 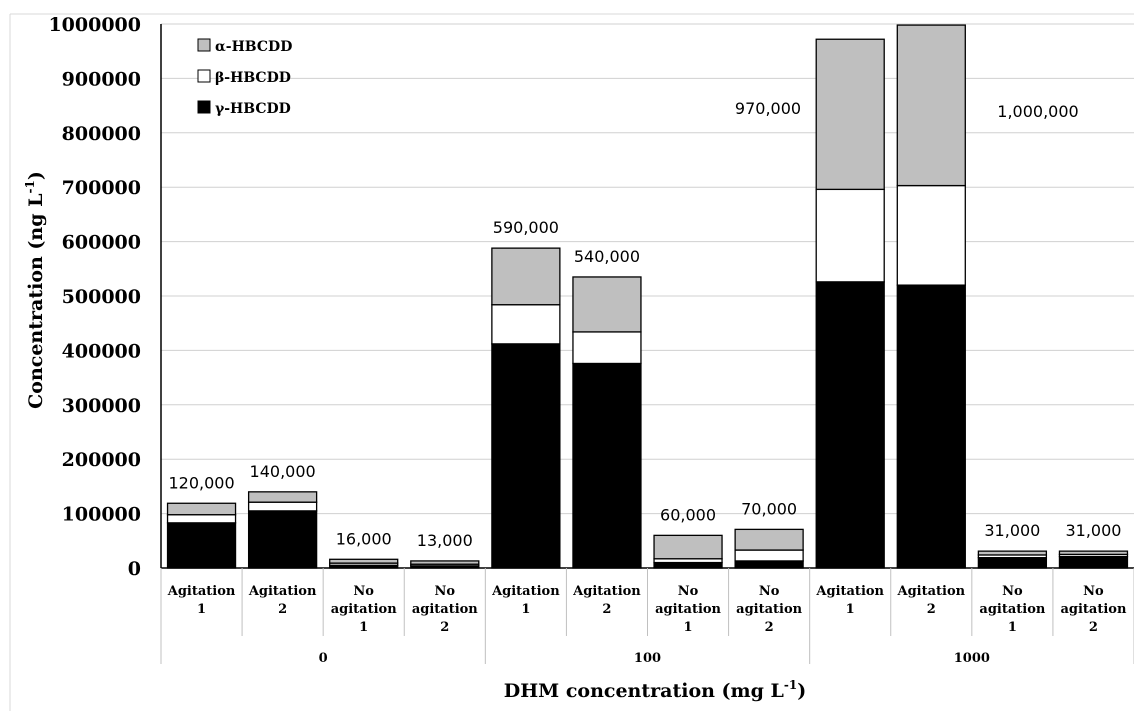 I want to click on group-label: 1000, so click(x=972, y=658).